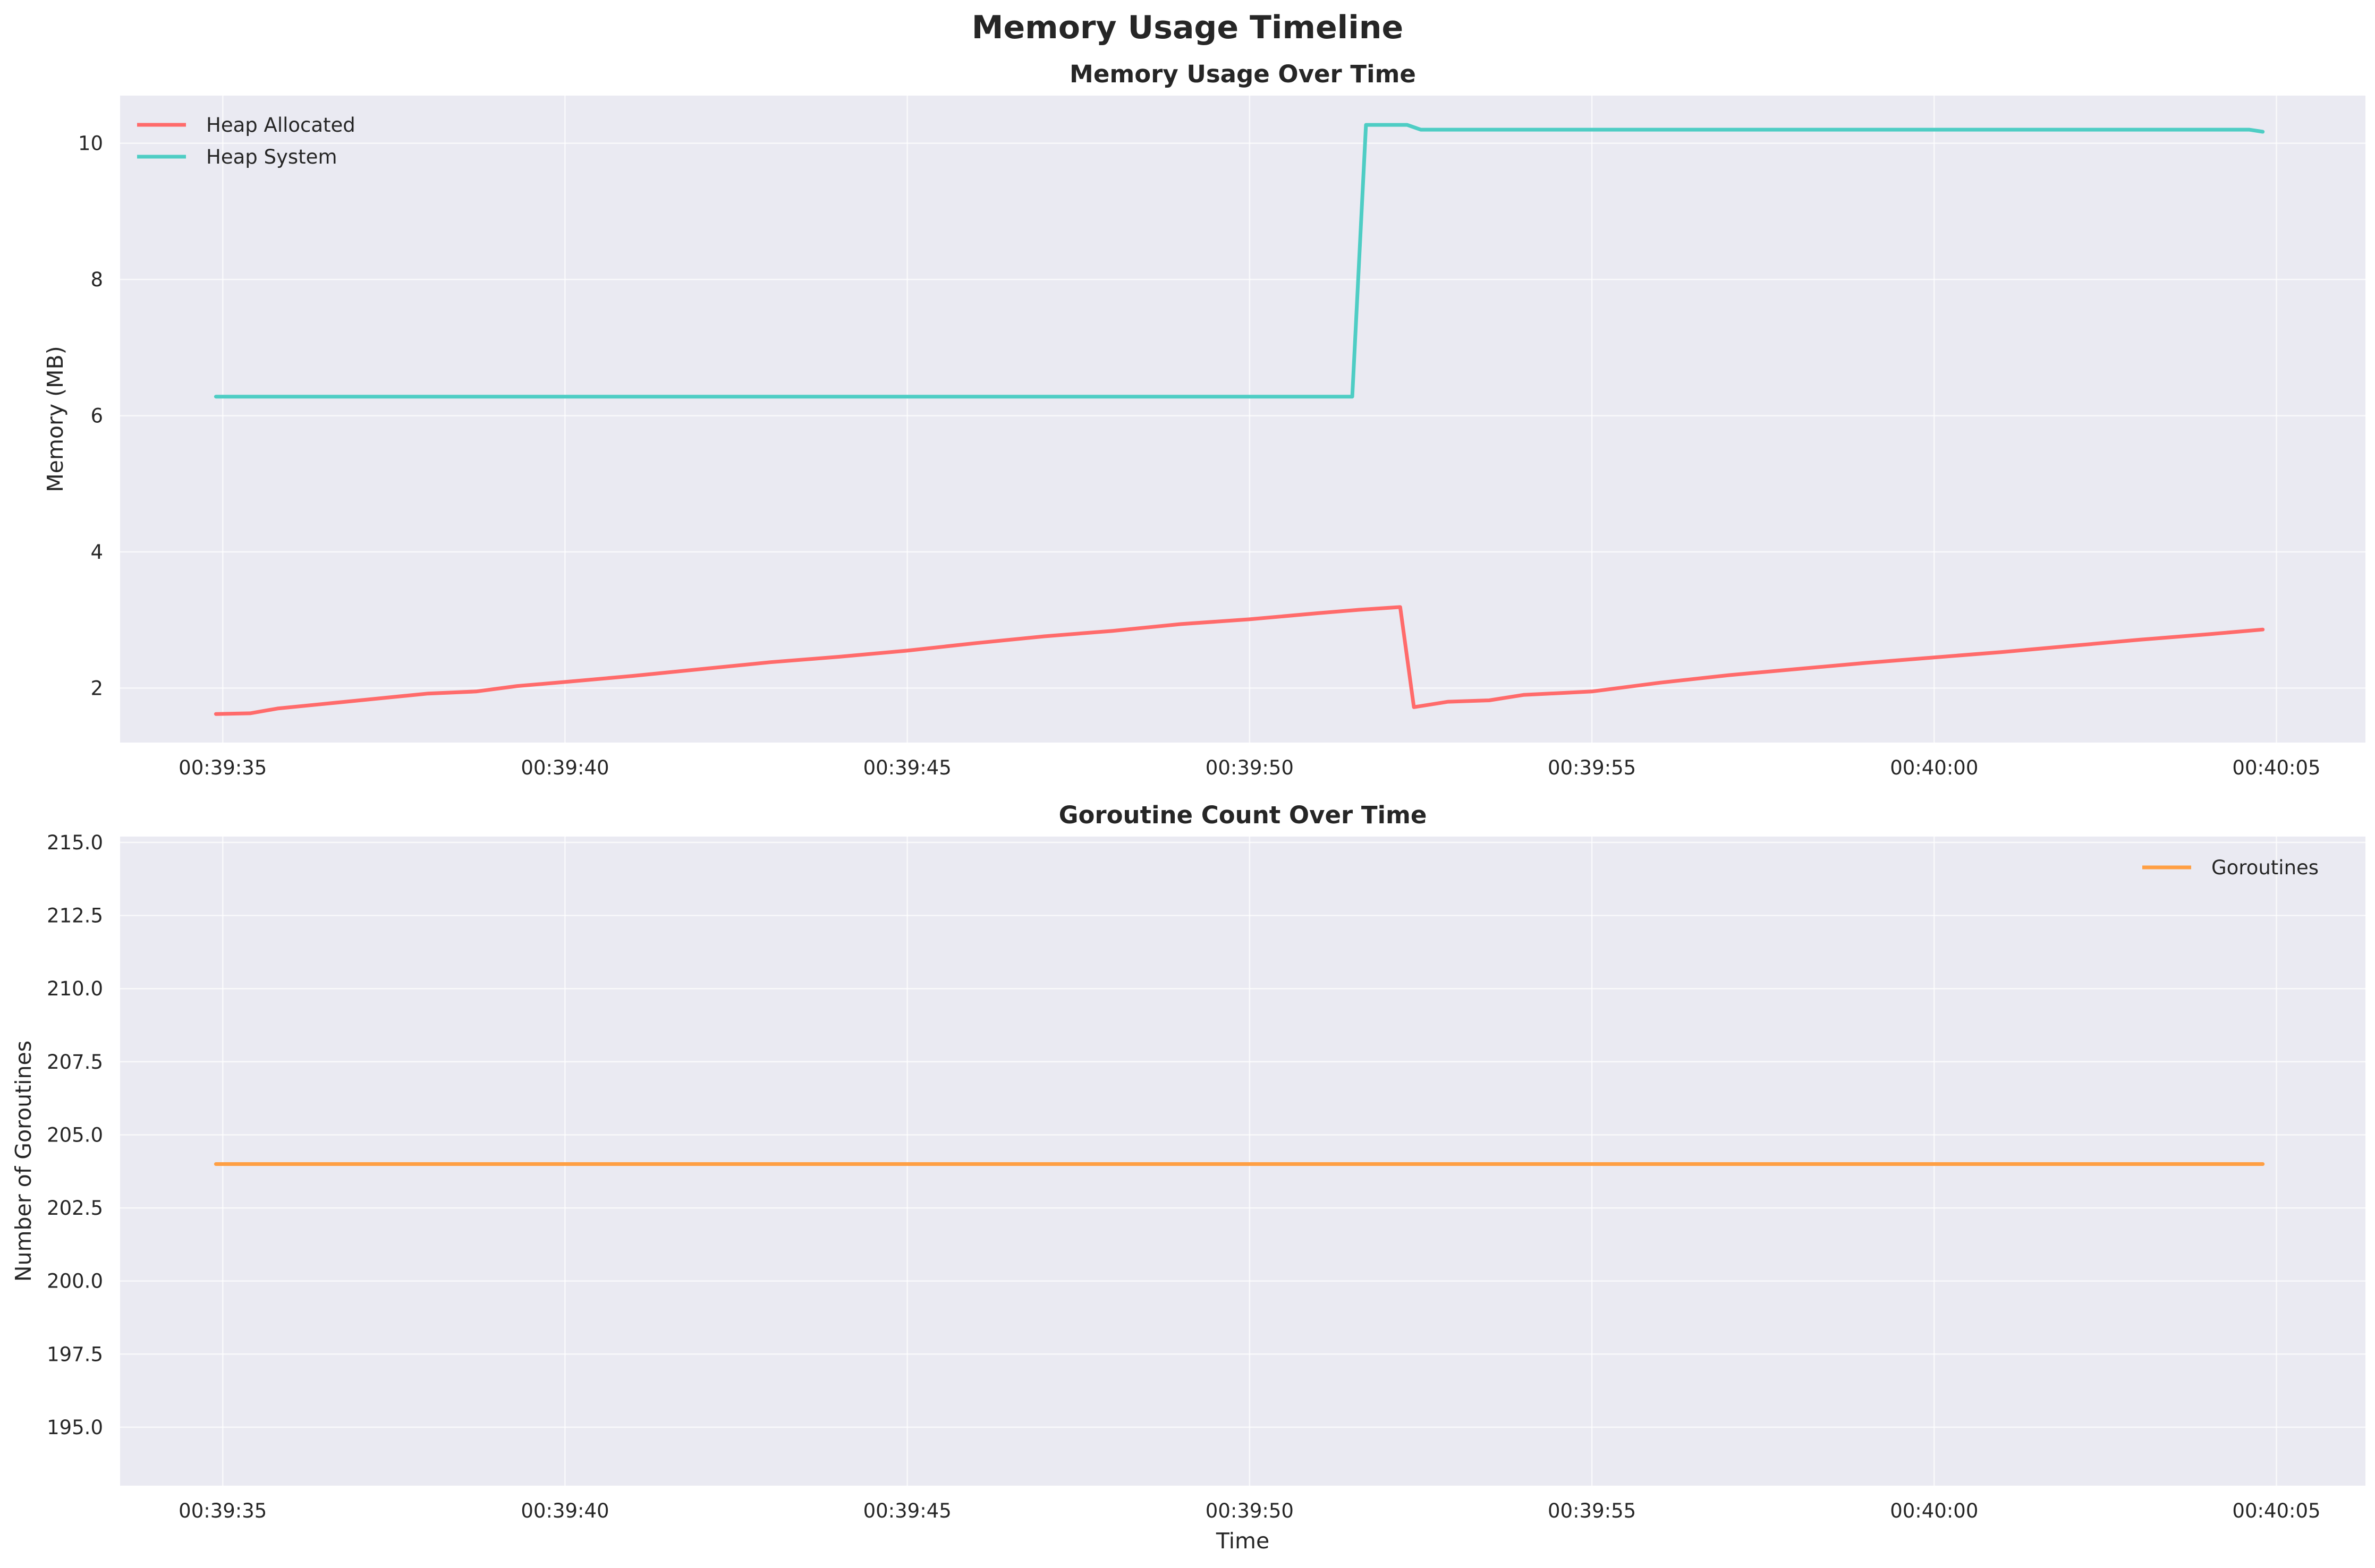 This screenshot has height=1568, width=2375. Describe the element at coordinates (2265, 867) in the screenshot. I see `legend-label: Goroutines` at that location.